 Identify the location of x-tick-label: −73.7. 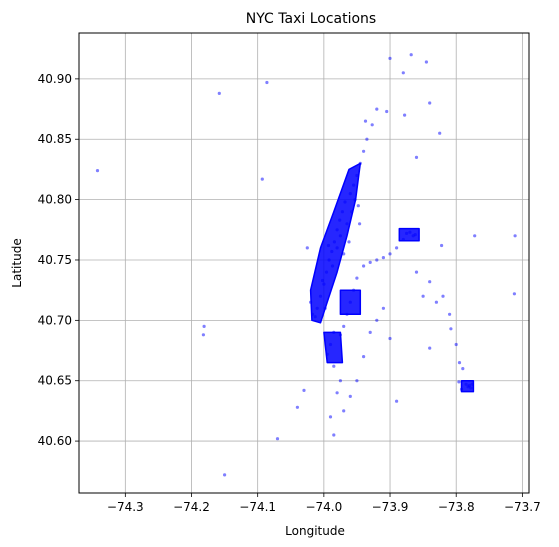
(522, 507).